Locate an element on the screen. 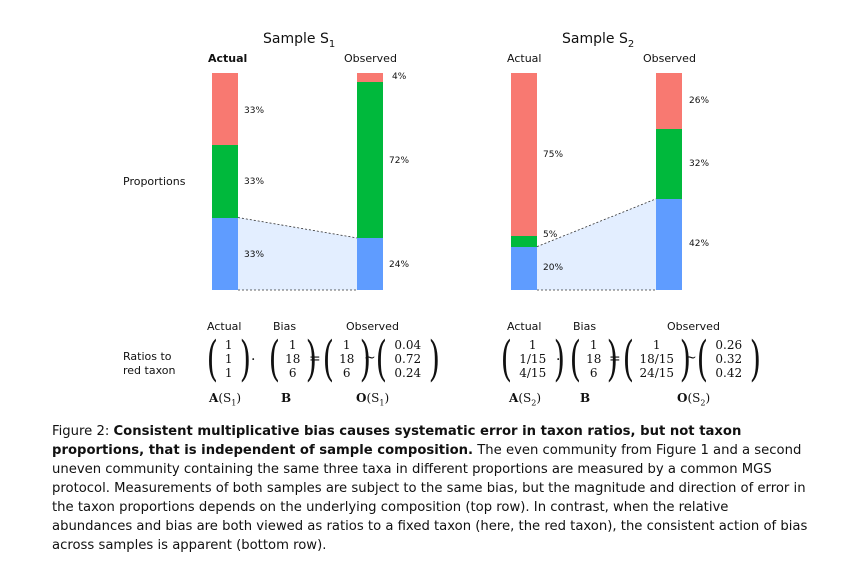 Image resolution: width=858 pixels, height=579 pixels. s2-blue-band-top-line is located at coordinates (596, 222).